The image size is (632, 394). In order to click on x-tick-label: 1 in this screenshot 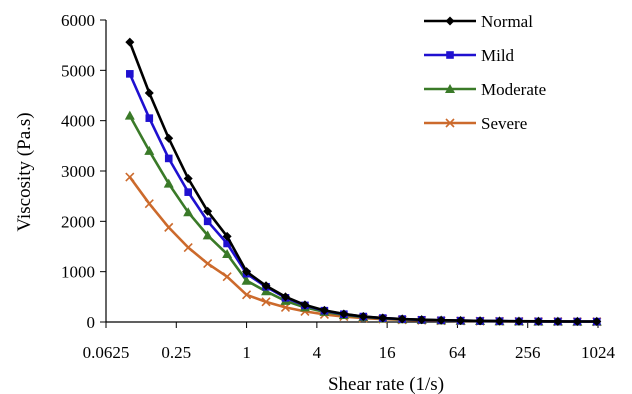, I will do `click(246, 352)`.